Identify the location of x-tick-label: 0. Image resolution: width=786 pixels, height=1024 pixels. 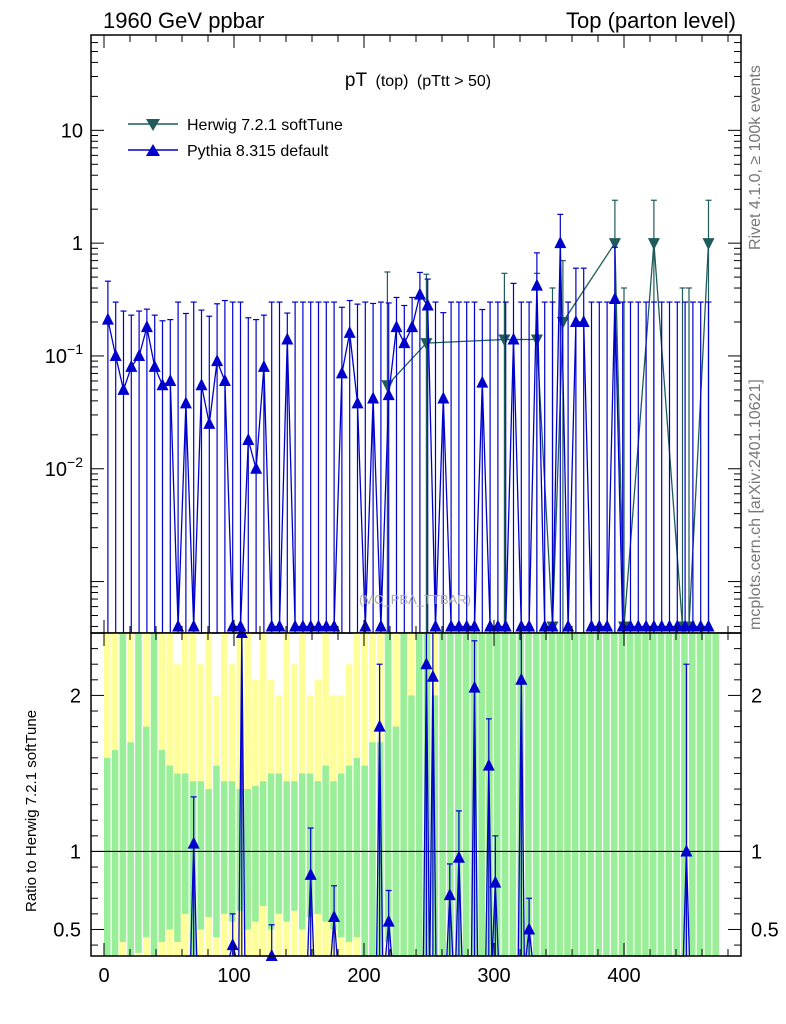
(103, 976).